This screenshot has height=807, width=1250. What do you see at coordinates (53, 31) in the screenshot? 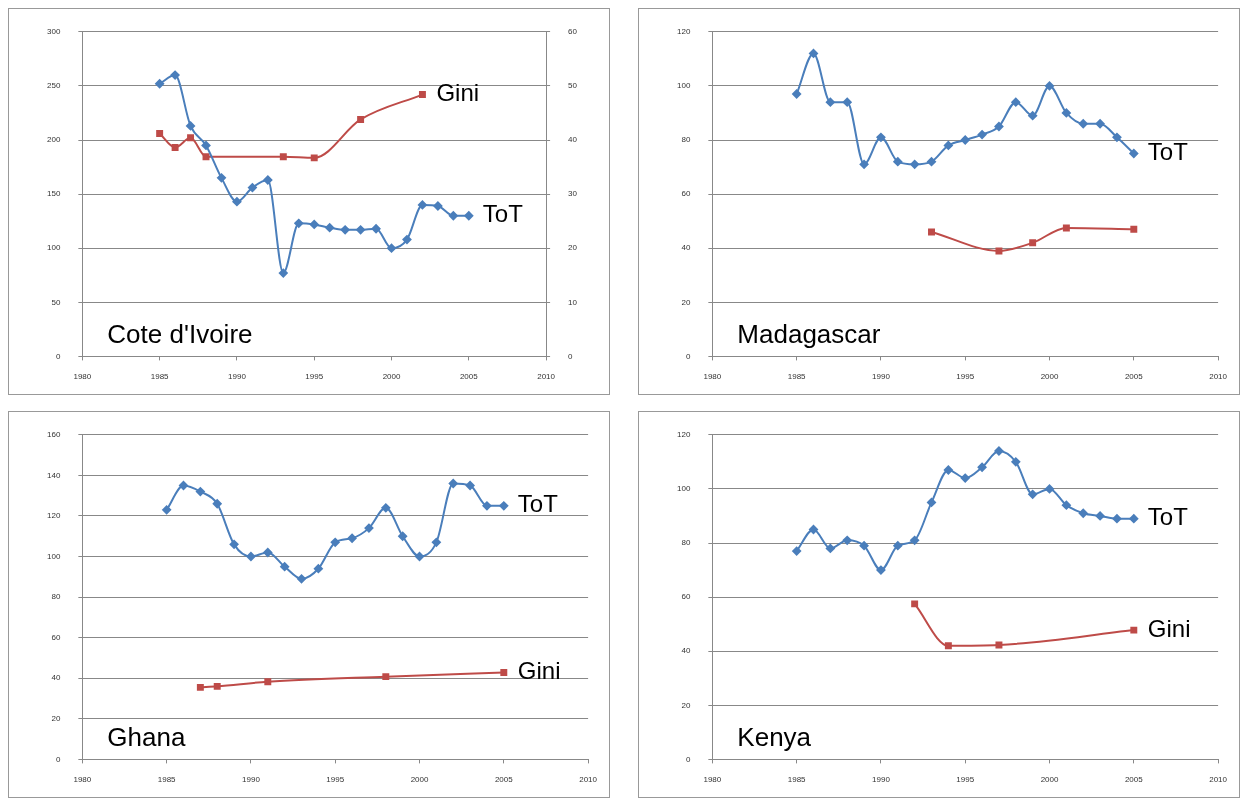
I see `y-tick-label: 300` at bounding box center [53, 31].